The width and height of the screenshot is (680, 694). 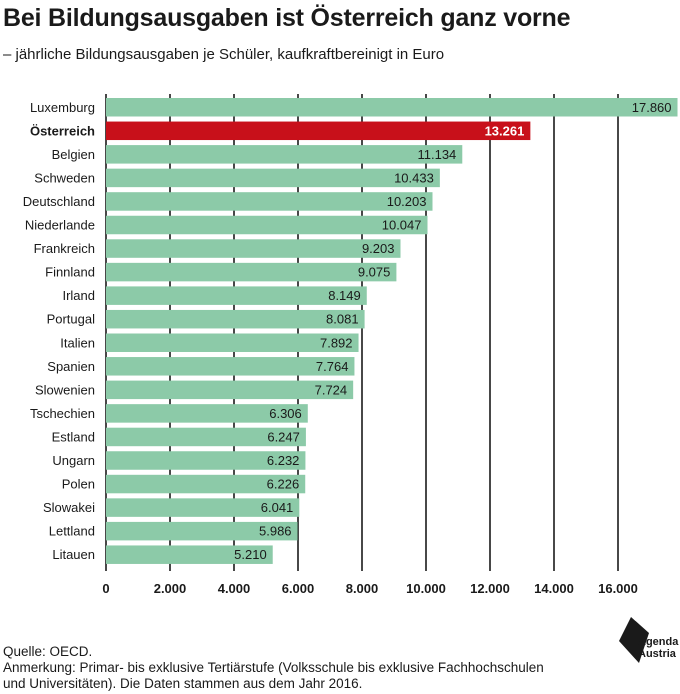 What do you see at coordinates (105, 588) in the screenshot?
I see `x-tick-label: 0` at bounding box center [105, 588].